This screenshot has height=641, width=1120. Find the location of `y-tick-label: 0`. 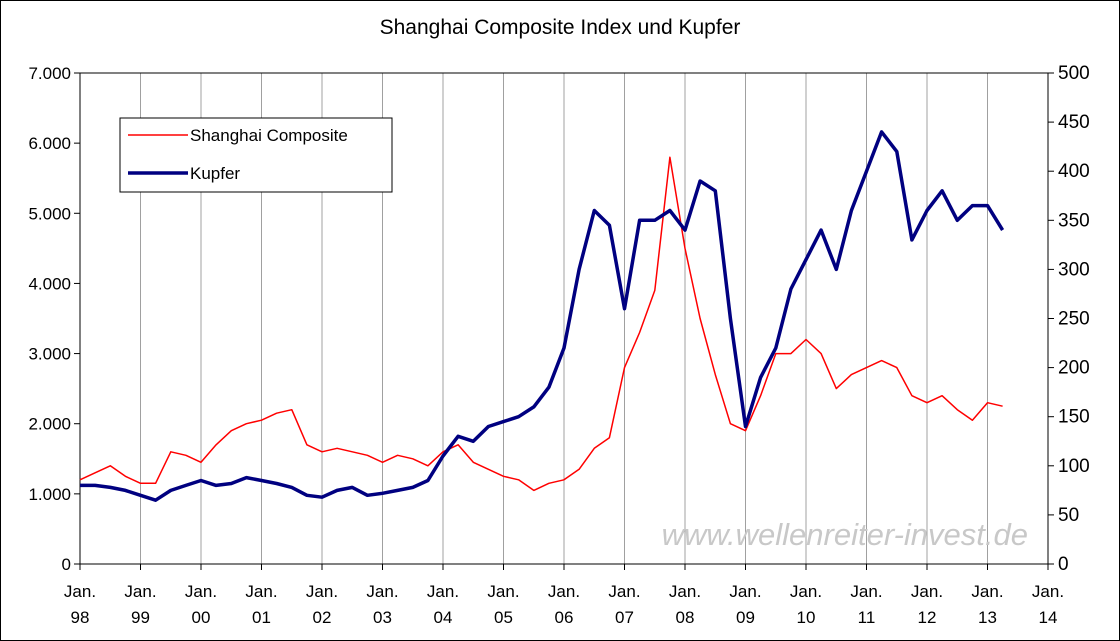

y-tick-label: 0 is located at coordinates (66, 564).